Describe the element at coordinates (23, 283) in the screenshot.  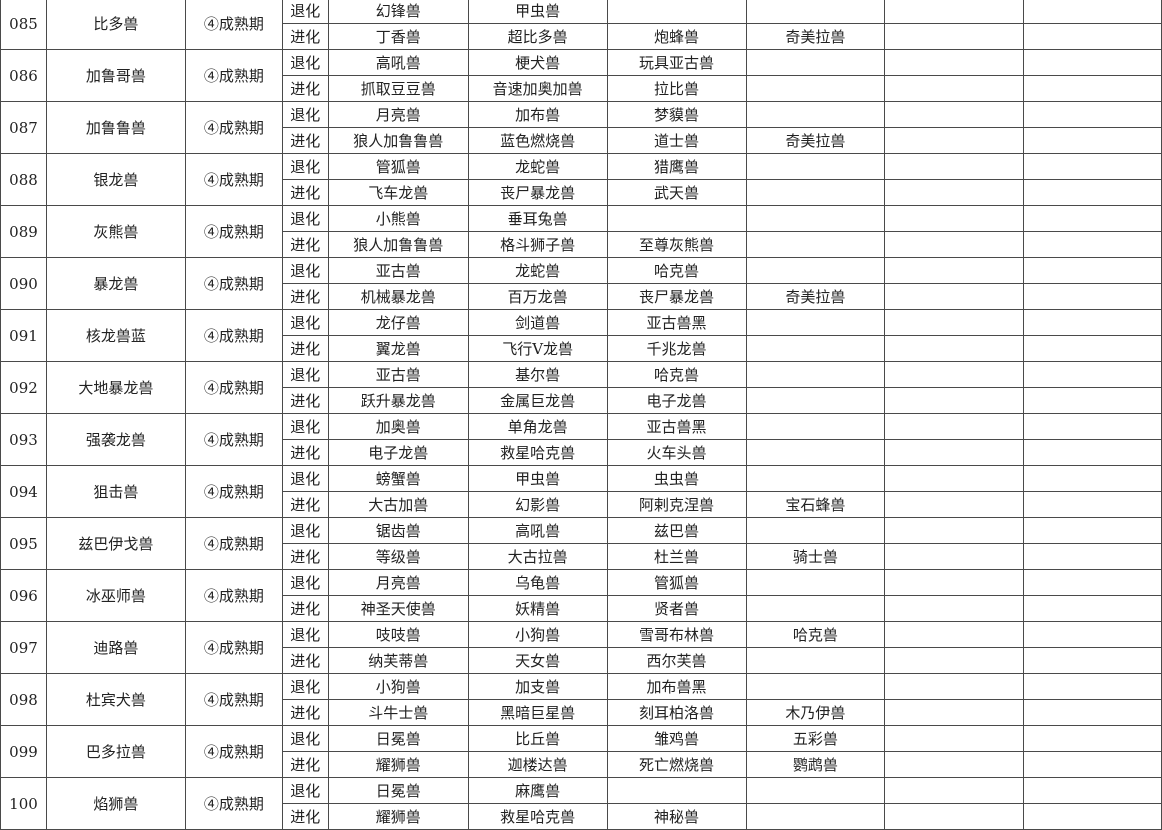
I see `digimon-id-cell: 090` at that location.